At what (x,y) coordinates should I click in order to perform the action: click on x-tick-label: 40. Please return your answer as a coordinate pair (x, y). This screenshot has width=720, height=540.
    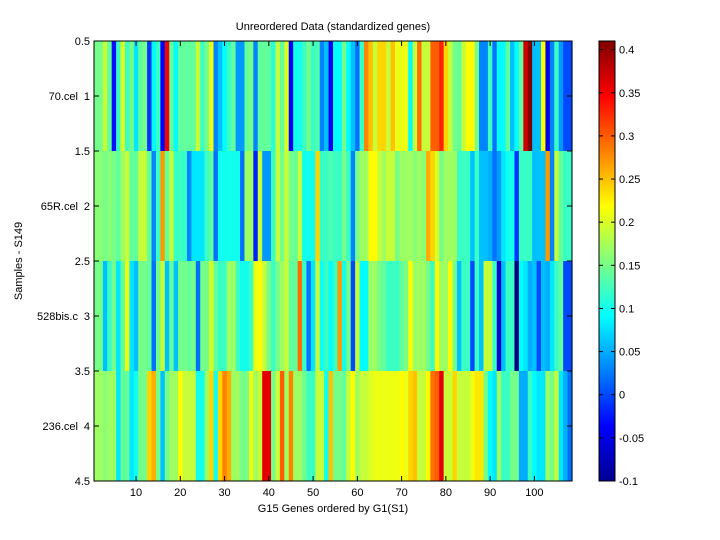
    Looking at the image, I should click on (269, 493).